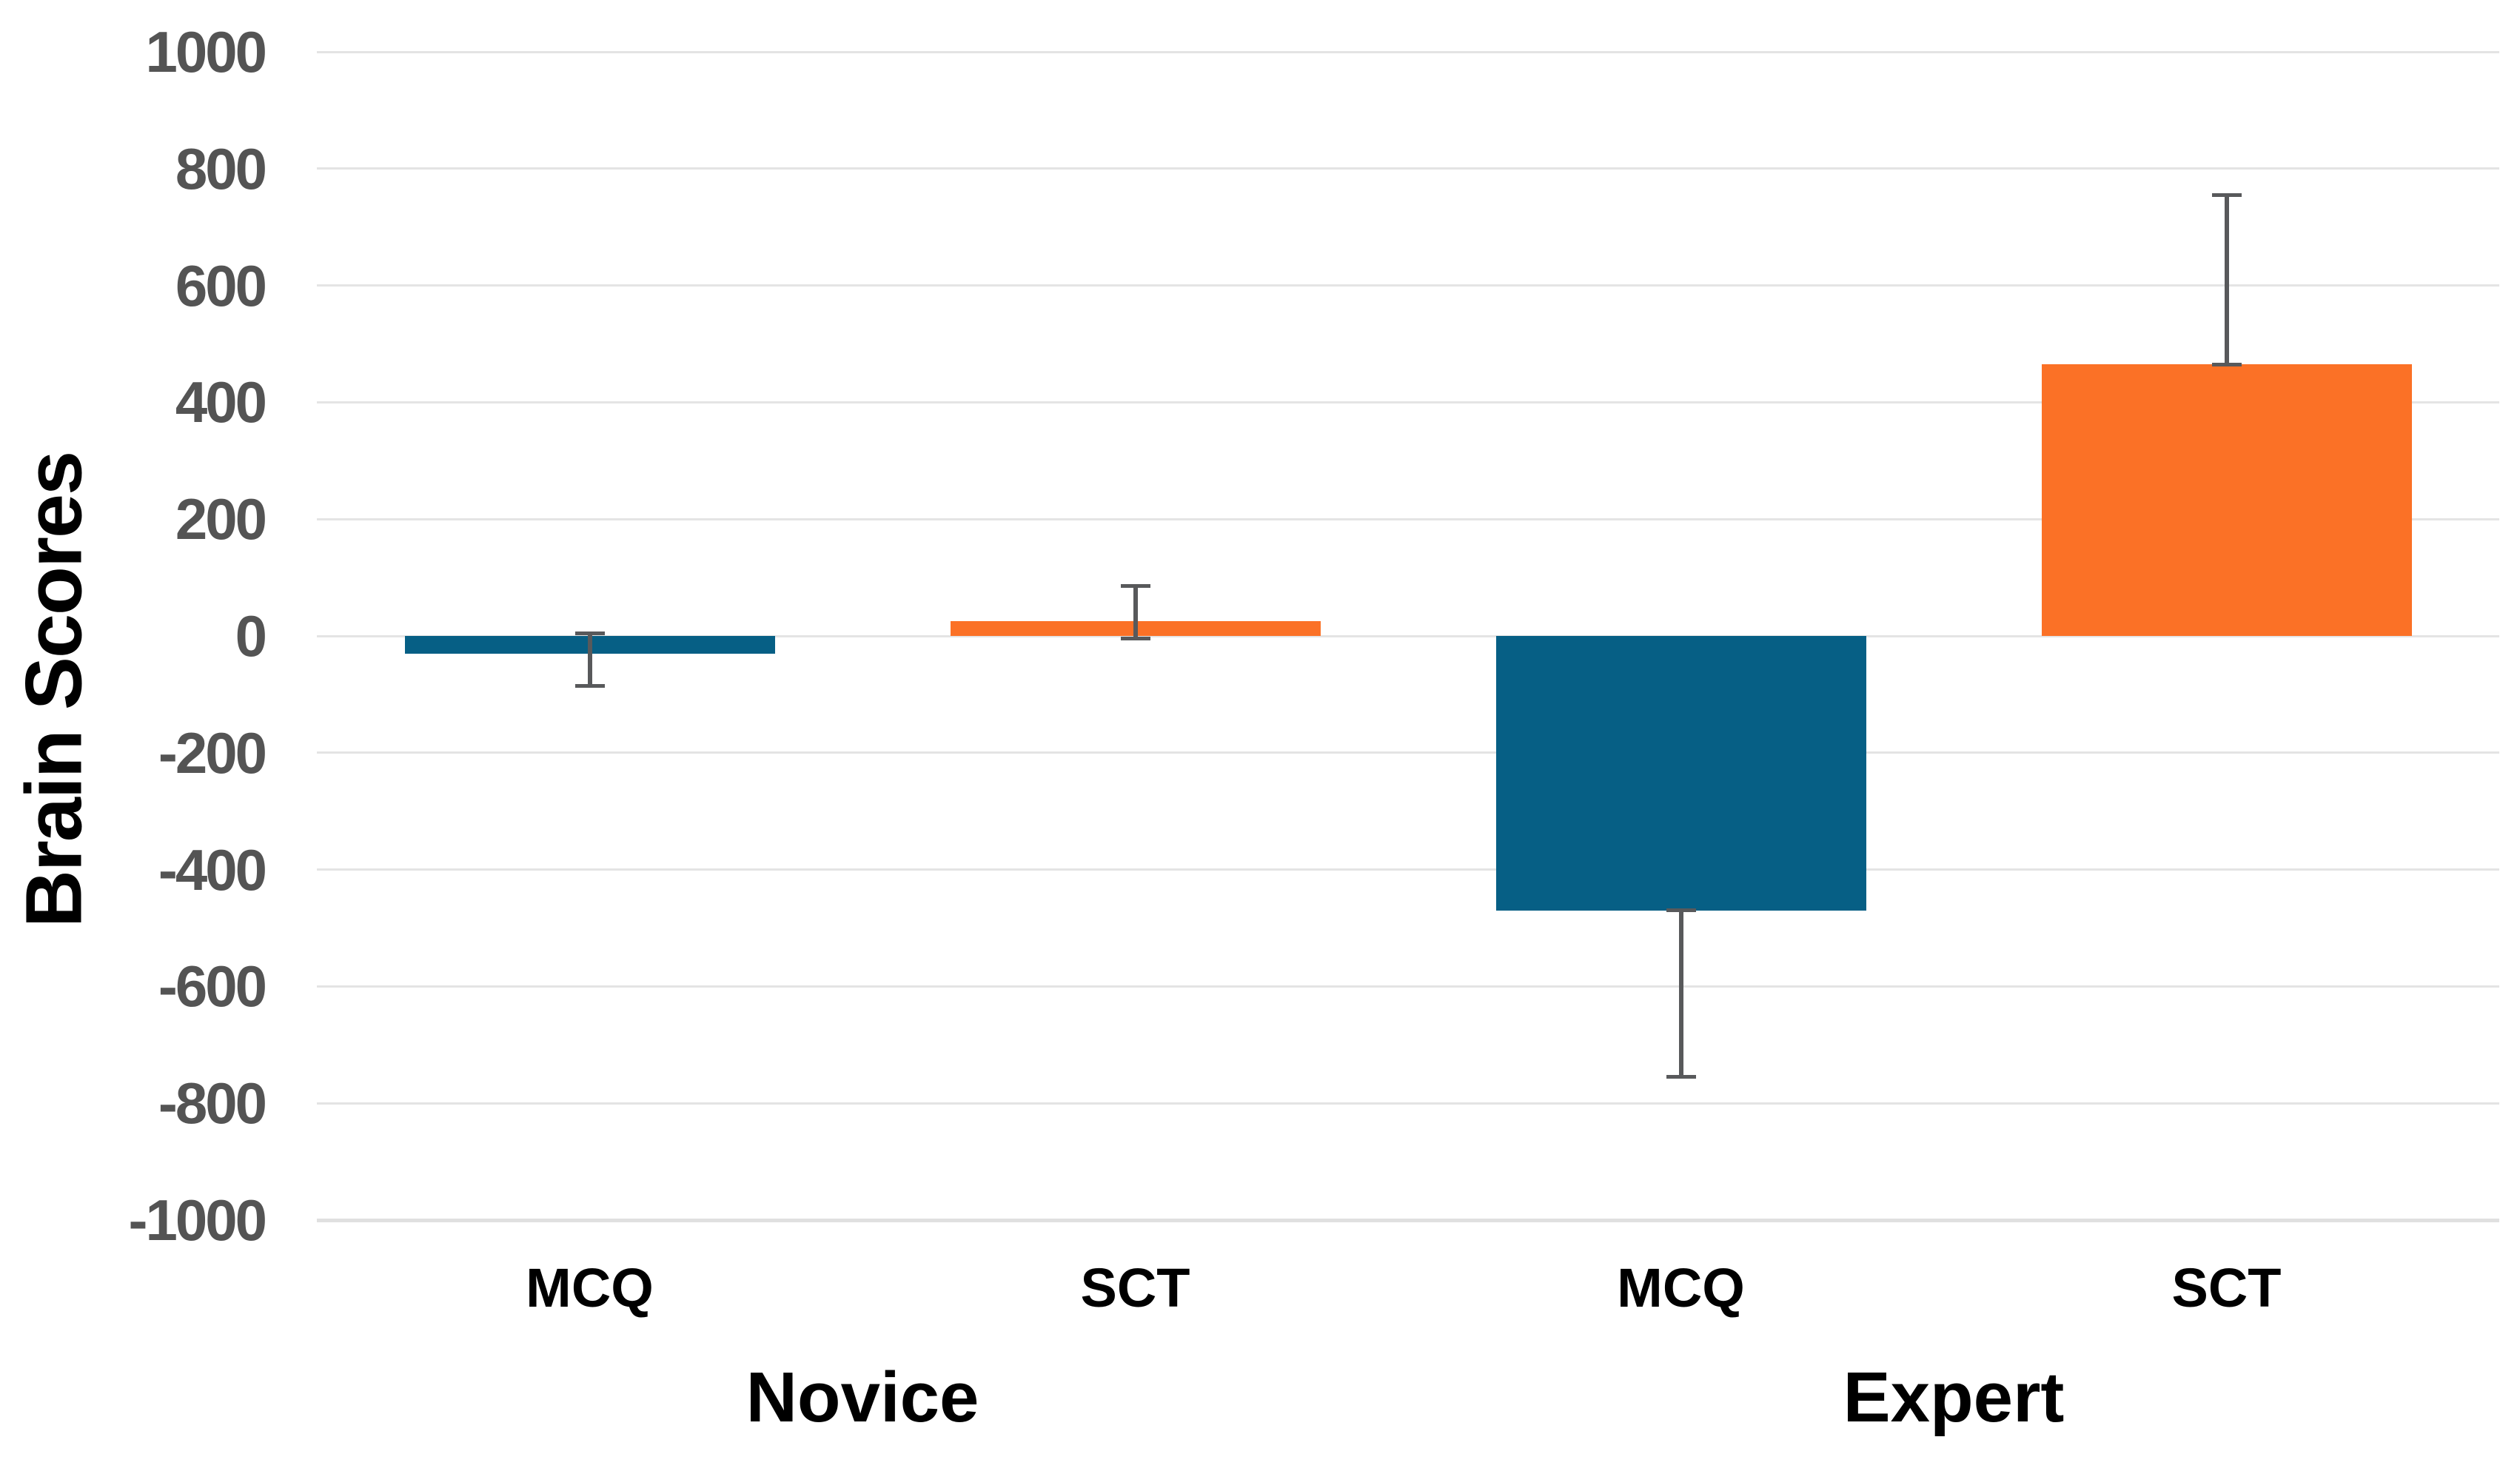 This screenshot has height=1474, width=2520. What do you see at coordinates (2227, 280) in the screenshot?
I see `error-bar-line-expert-sct` at bounding box center [2227, 280].